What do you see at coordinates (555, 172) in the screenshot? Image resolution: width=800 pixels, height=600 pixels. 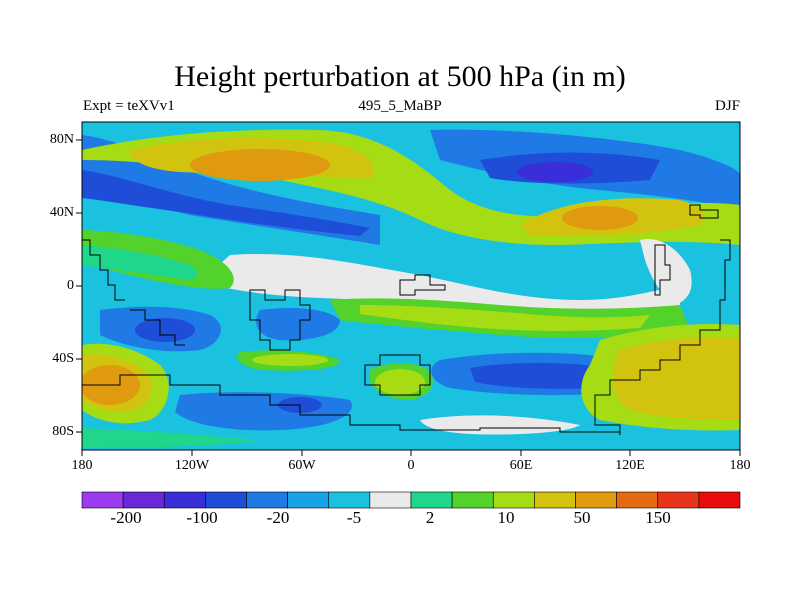 I see `field-ne-minimum` at bounding box center [555, 172].